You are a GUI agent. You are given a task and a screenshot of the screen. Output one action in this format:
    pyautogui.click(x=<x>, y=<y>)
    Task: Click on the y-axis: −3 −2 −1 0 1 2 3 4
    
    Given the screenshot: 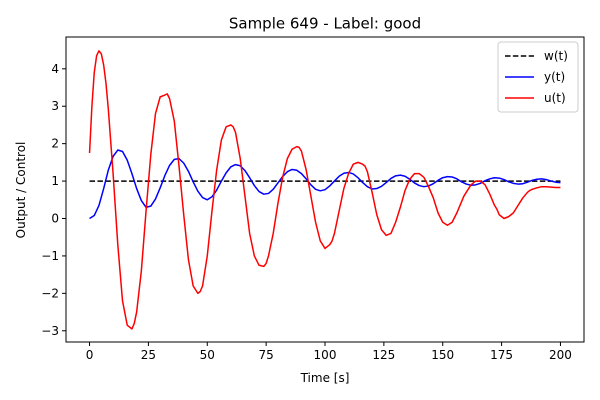 What is the action you would take?
    pyautogui.click(x=53, y=200)
    